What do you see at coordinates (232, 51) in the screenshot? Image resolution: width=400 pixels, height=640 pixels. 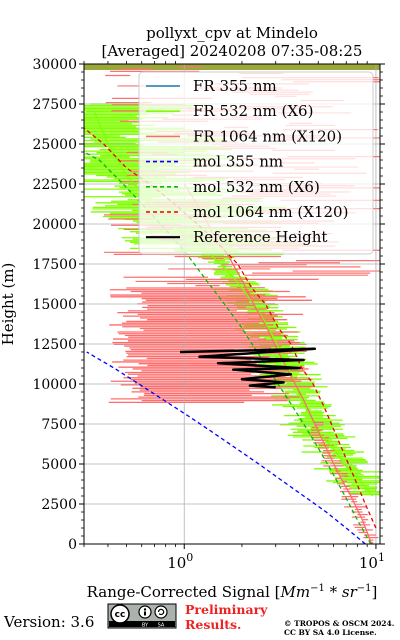 I see `chart-subtitle: [Averaged] 20240208 07:35-08:25` at bounding box center [232, 51].